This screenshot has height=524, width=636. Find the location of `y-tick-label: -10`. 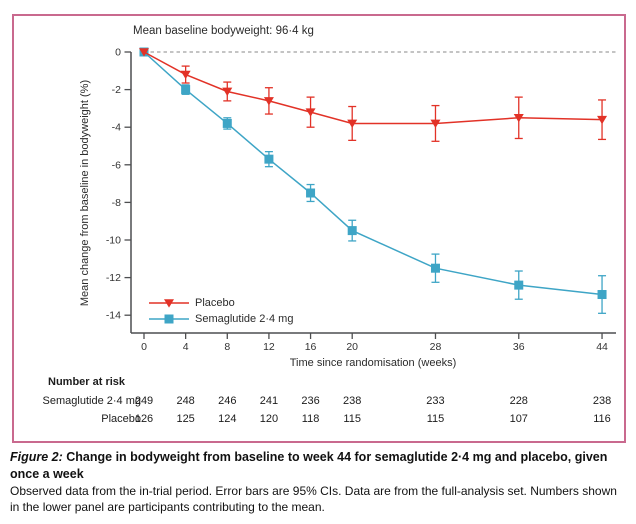

y-tick-label: -10 is located at coordinates (113, 241).